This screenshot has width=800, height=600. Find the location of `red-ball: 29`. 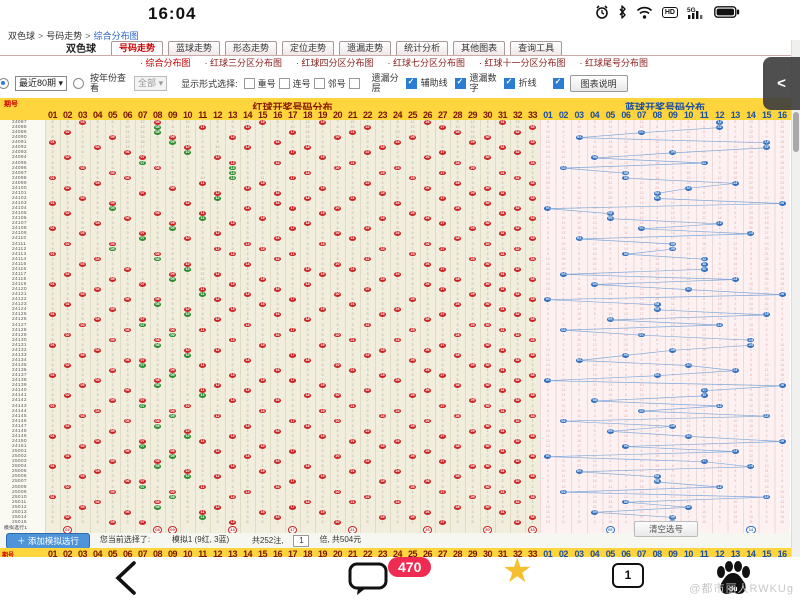

red-ball: 29 is located at coordinates (472, 365).